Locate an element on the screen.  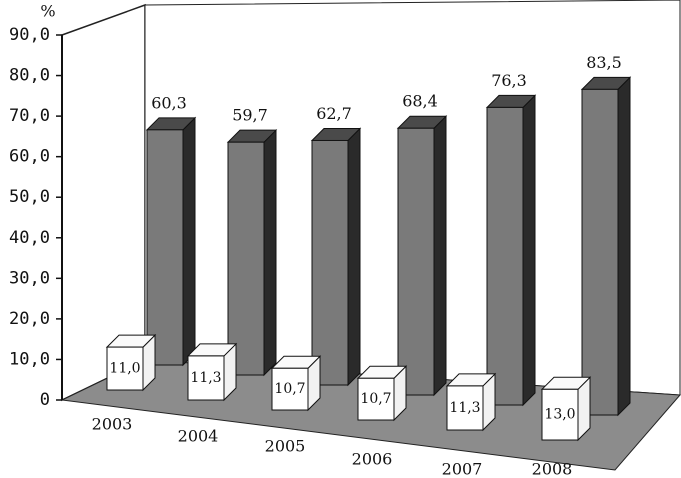
x-tick-label: 2007 is located at coordinates (462, 469).